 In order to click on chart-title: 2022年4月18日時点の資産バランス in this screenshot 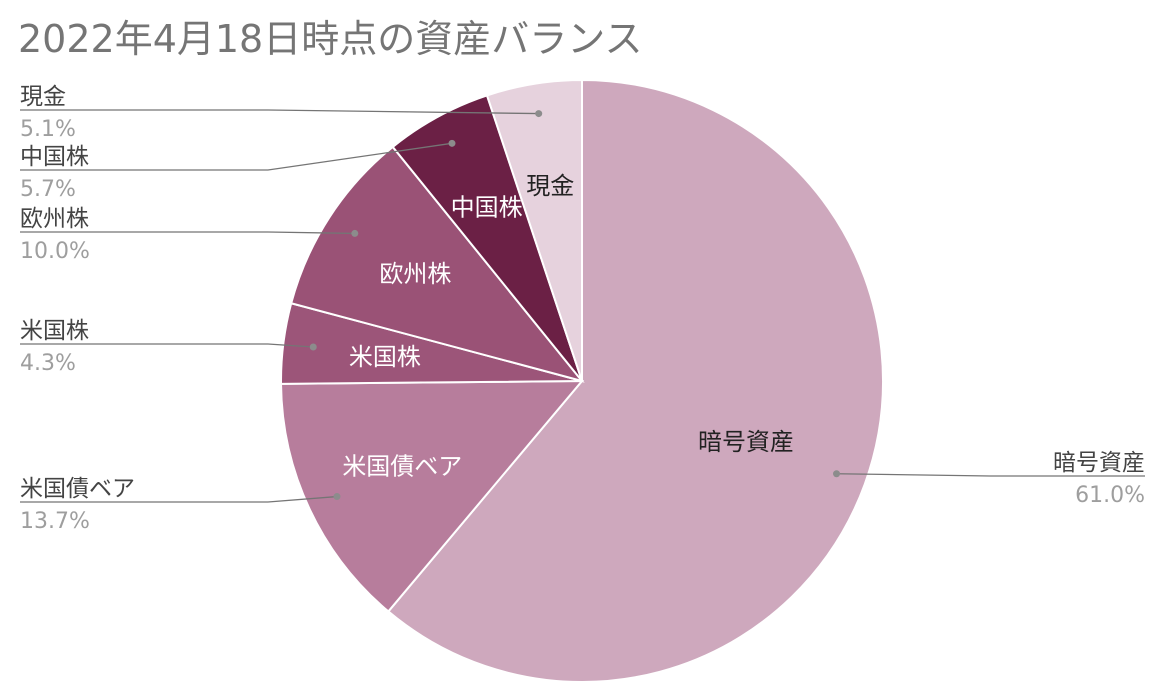, I will do `click(330, 39)`.